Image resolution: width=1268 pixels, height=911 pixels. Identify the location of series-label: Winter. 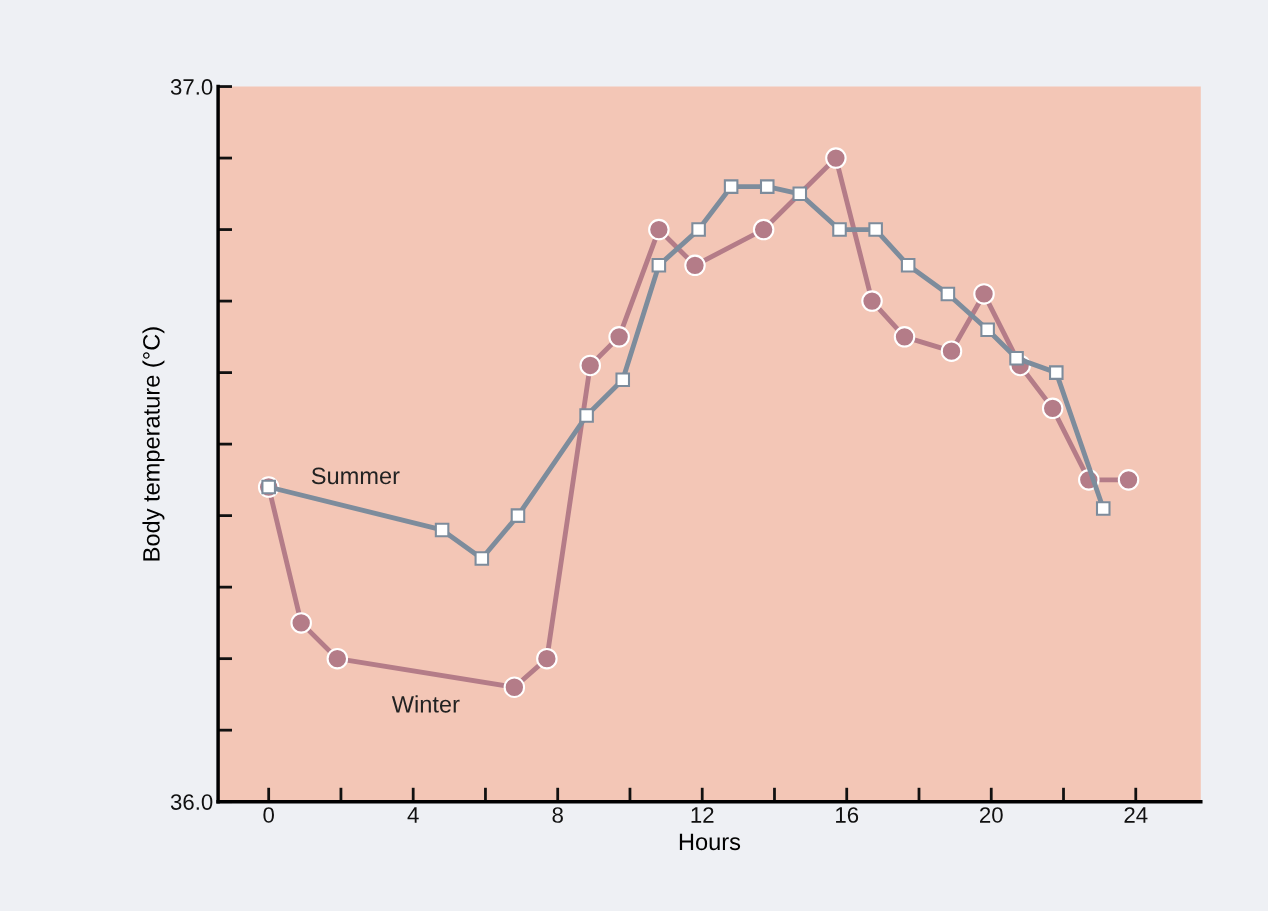
(425, 704).